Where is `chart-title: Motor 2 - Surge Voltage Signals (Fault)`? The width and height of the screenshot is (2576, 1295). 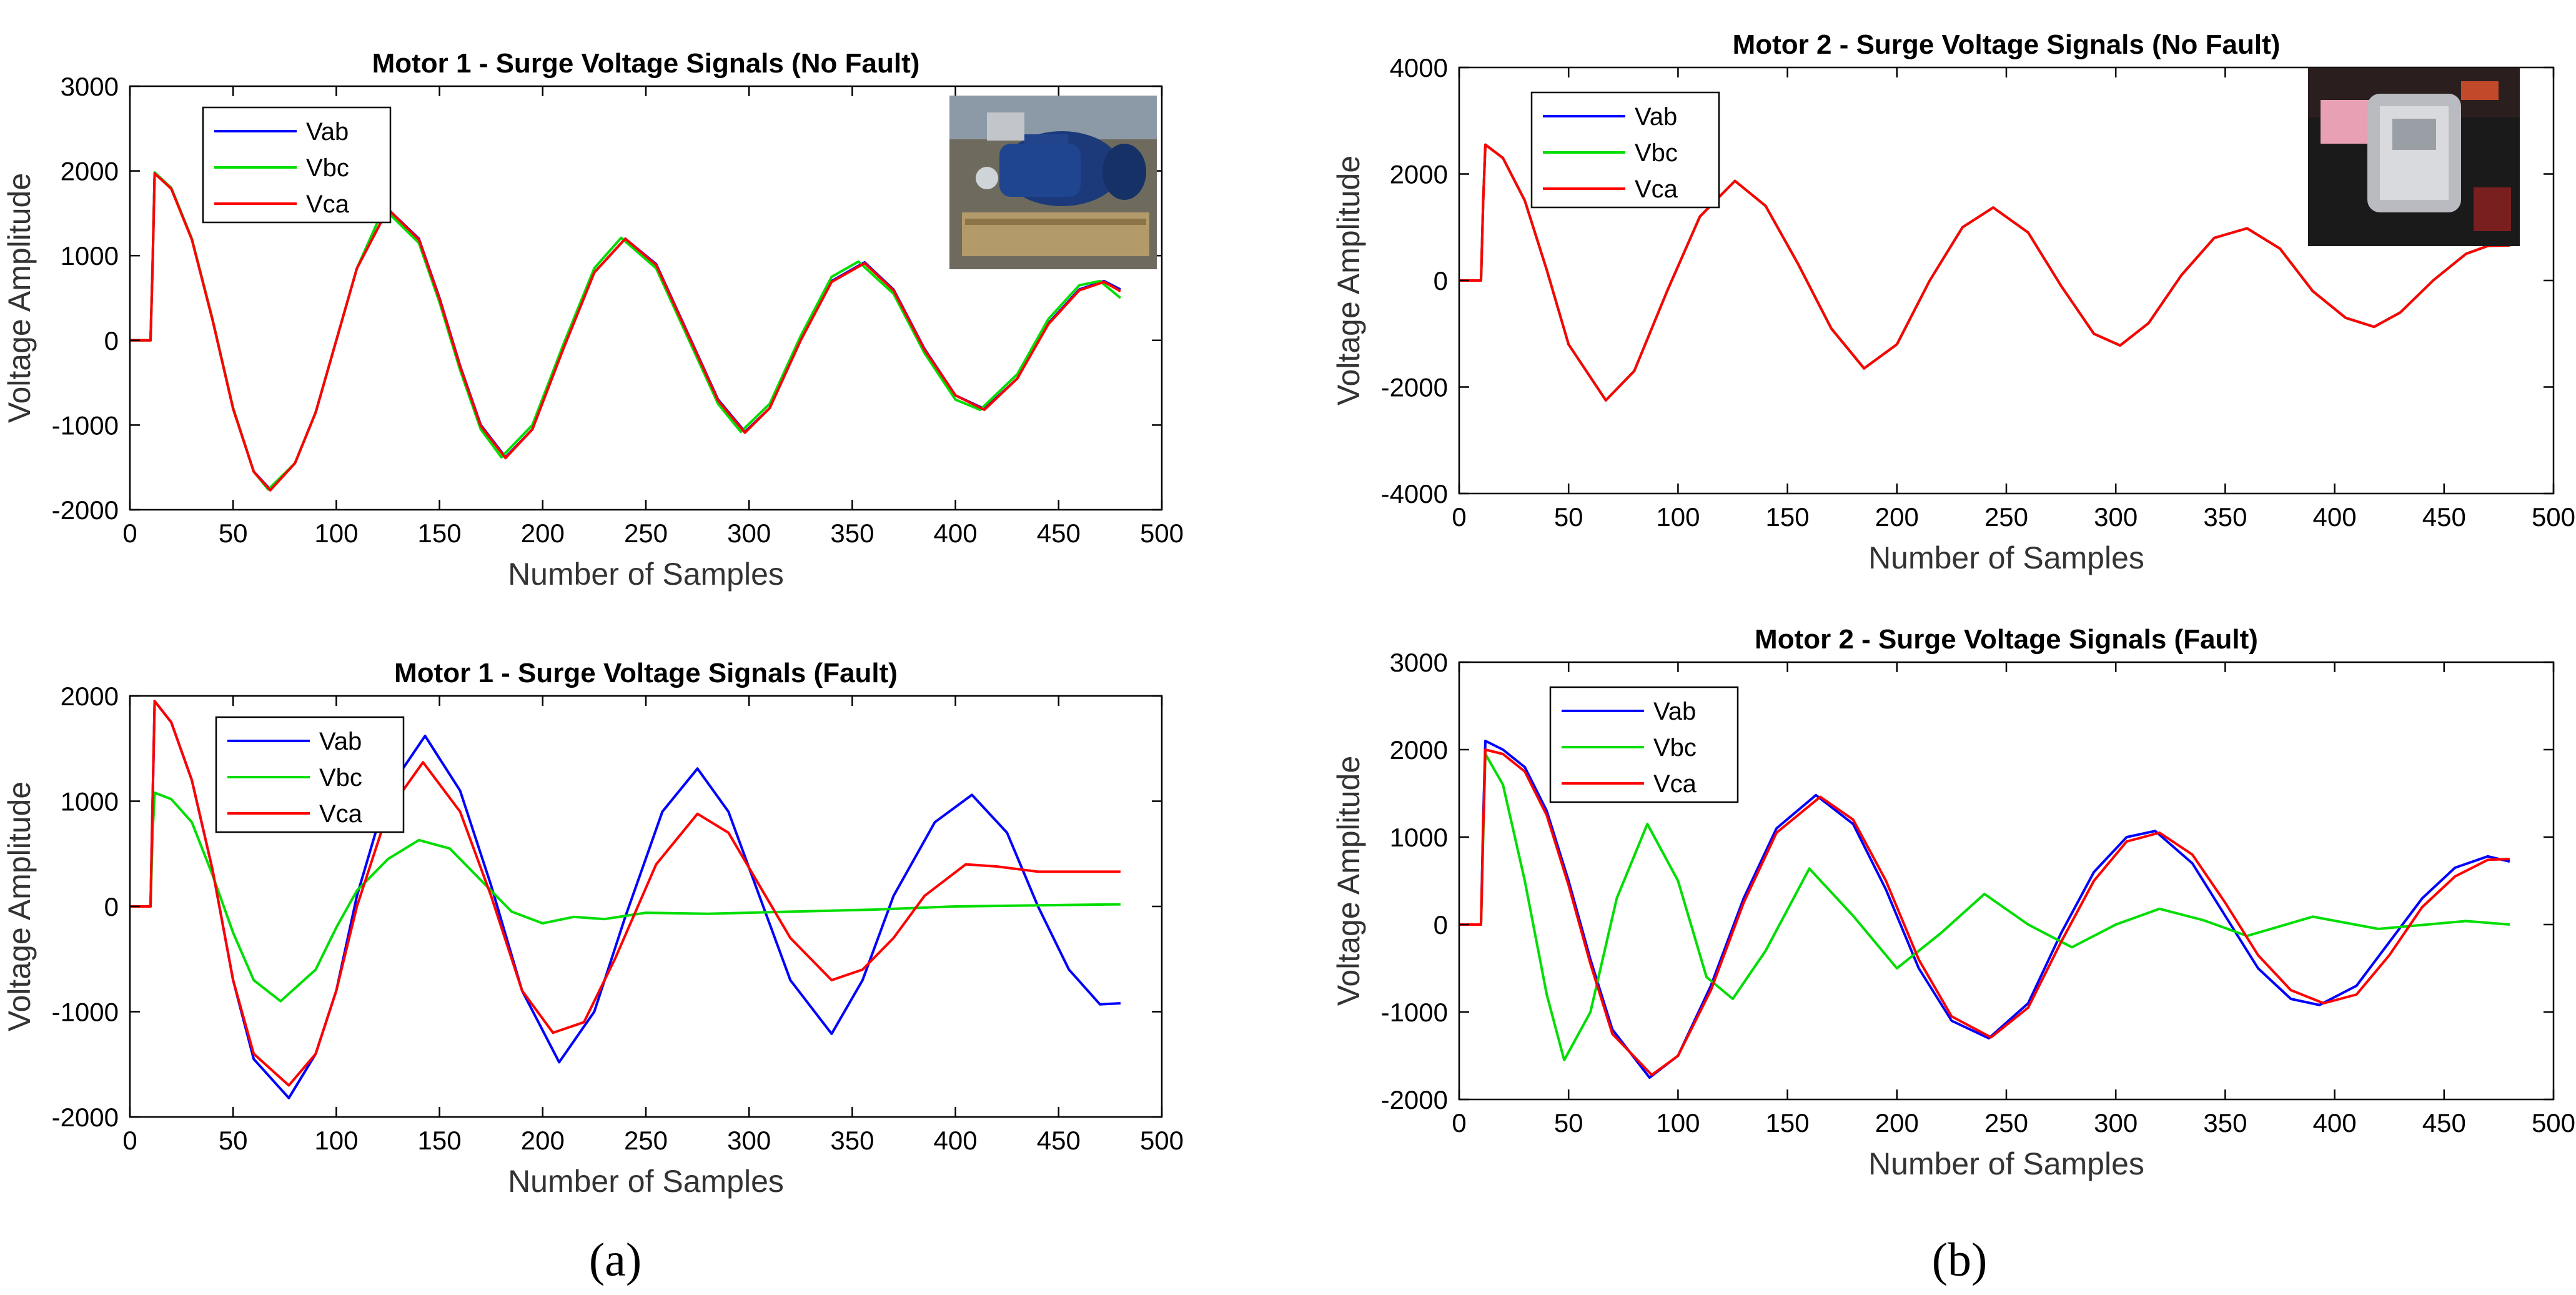
chart-title: Motor 2 - Surge Voltage Signals (Fault) is located at coordinates (2006, 639).